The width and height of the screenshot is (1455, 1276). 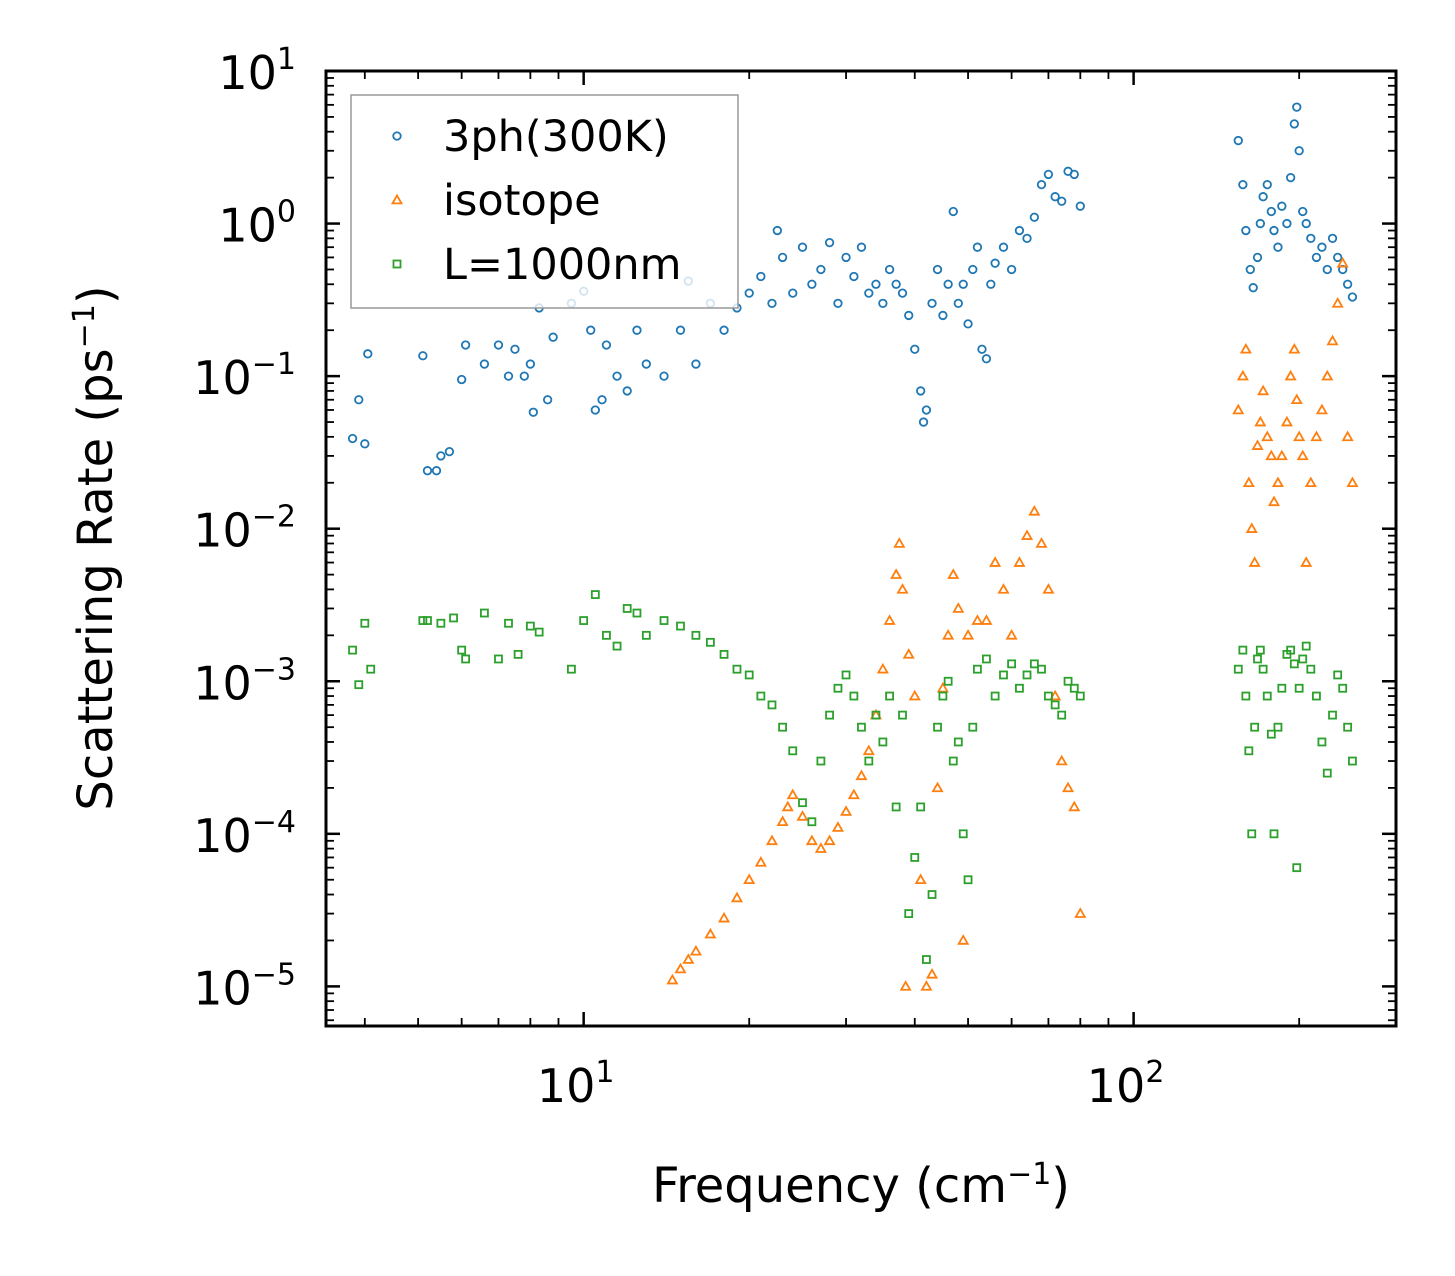 I want to click on y-tick-label: 10⁻², so click(x=244, y=529).